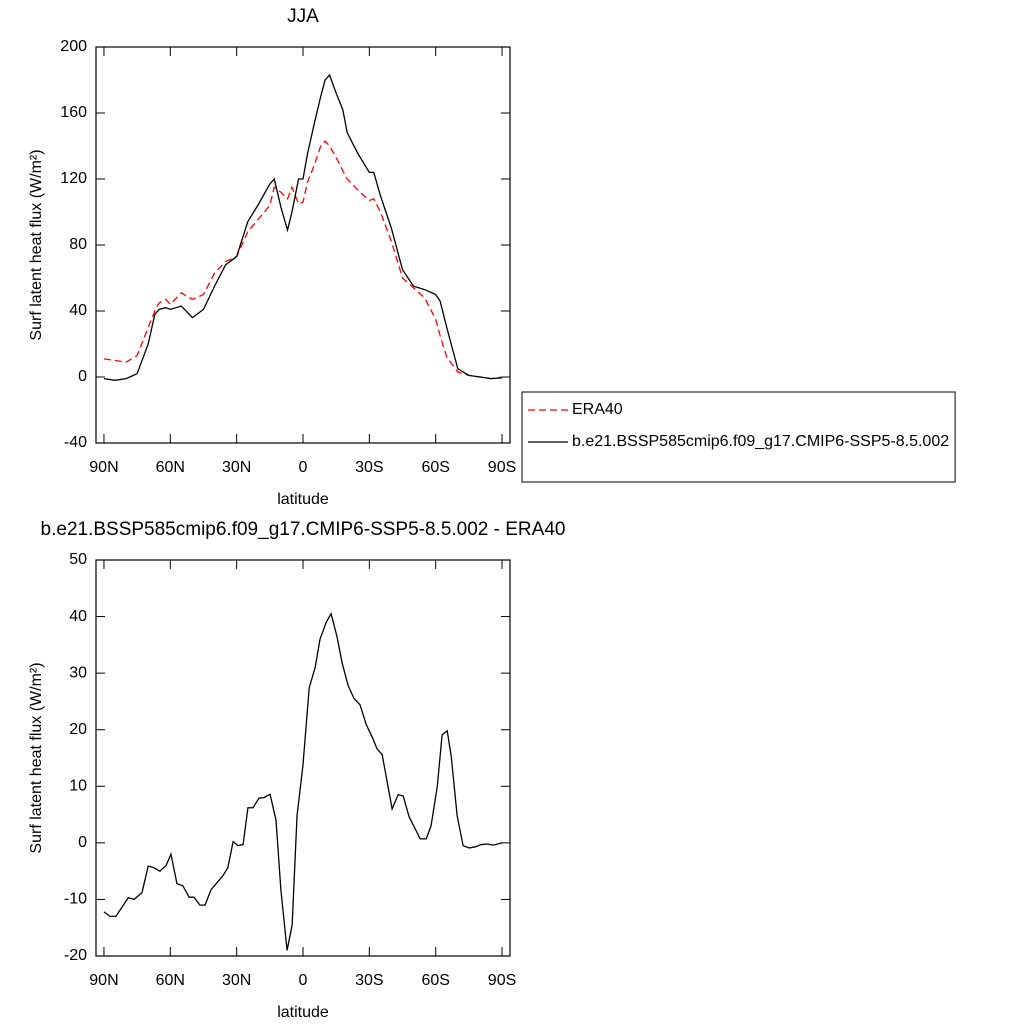 Image resolution: width=1024 pixels, height=1024 pixels. What do you see at coordinates (73, 112) in the screenshot?
I see `y-tick-label: 160` at bounding box center [73, 112].